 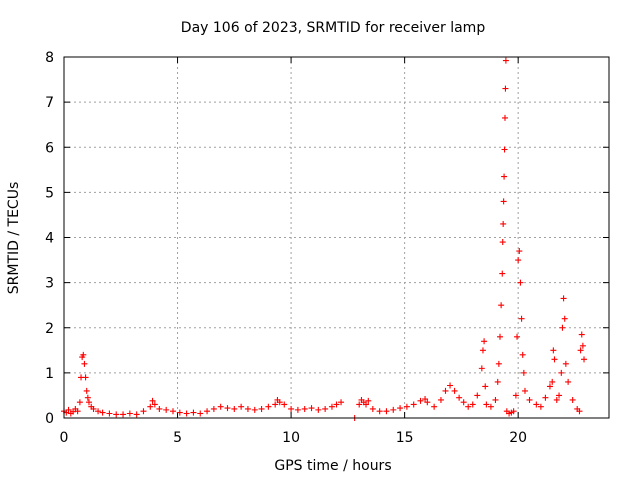 What do you see at coordinates (14, 238) in the screenshot?
I see `y-axis-label: SRMTID / TECUs` at bounding box center [14, 238].